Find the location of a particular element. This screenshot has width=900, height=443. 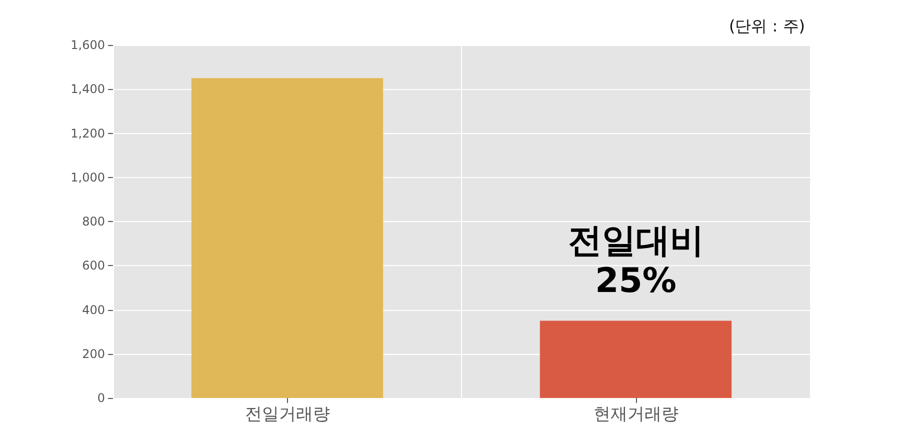

x-tick-label: 전일거래량 is located at coordinates (287, 414).